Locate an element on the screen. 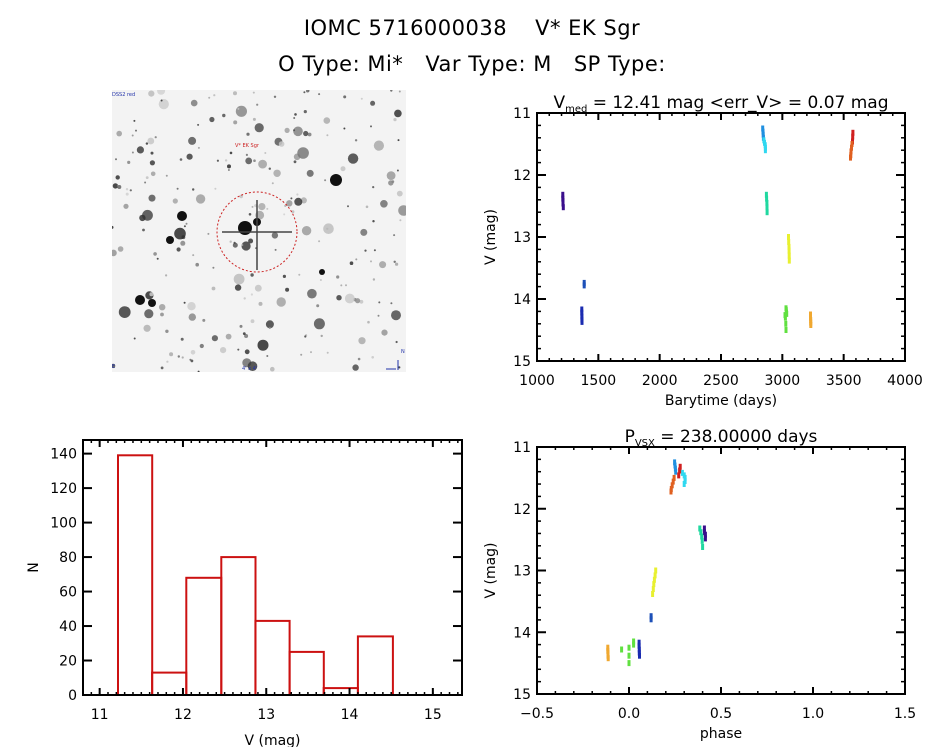 The image size is (944, 747). x-tick-label: 0.0 is located at coordinates (629, 714).